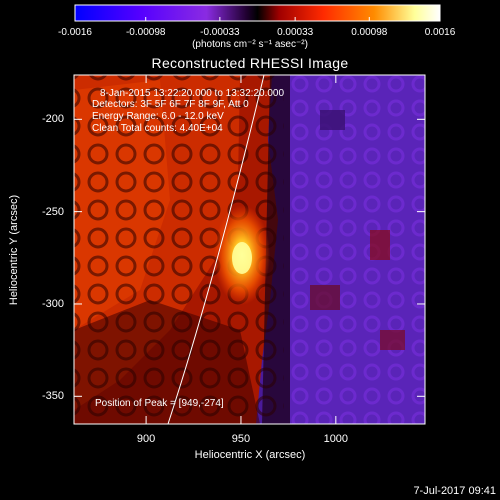 This screenshot has height=500, width=500. I want to click on annotation-detectors: Detectors: 3F 5F 6F 7F 8F 9F, Att 0, so click(170, 104).